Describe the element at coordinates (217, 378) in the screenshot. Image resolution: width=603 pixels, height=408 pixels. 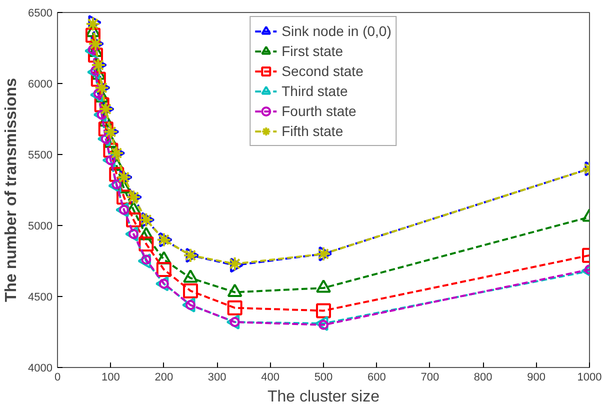
I see `x-tick-label: 300` at that location.